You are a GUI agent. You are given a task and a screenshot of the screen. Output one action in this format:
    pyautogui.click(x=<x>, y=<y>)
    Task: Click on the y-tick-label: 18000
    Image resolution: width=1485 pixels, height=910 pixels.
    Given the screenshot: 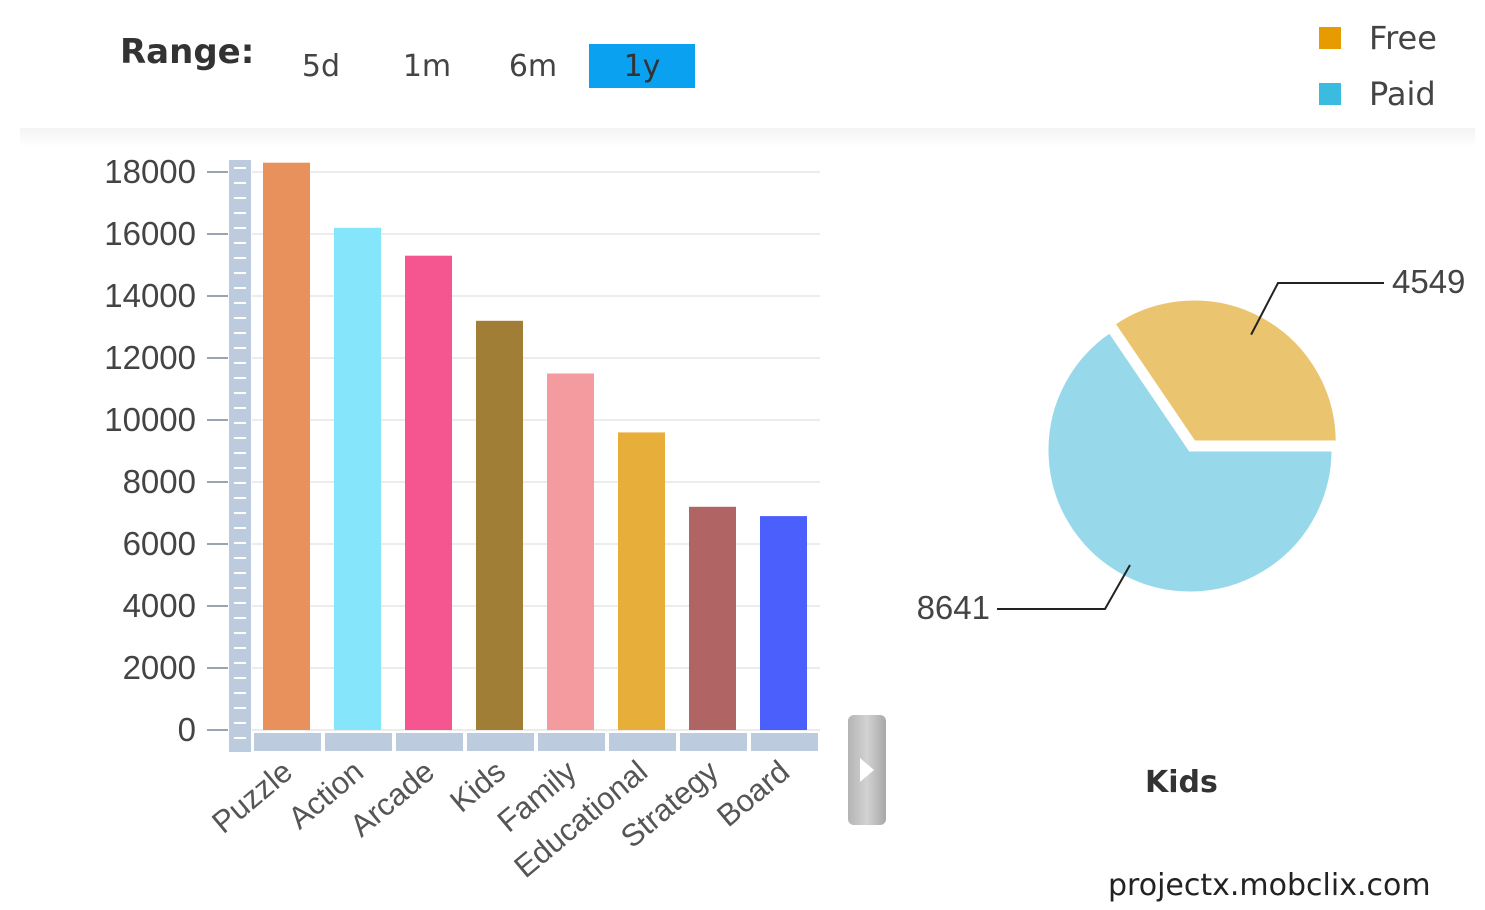 What is the action you would take?
    pyautogui.click(x=150, y=171)
    